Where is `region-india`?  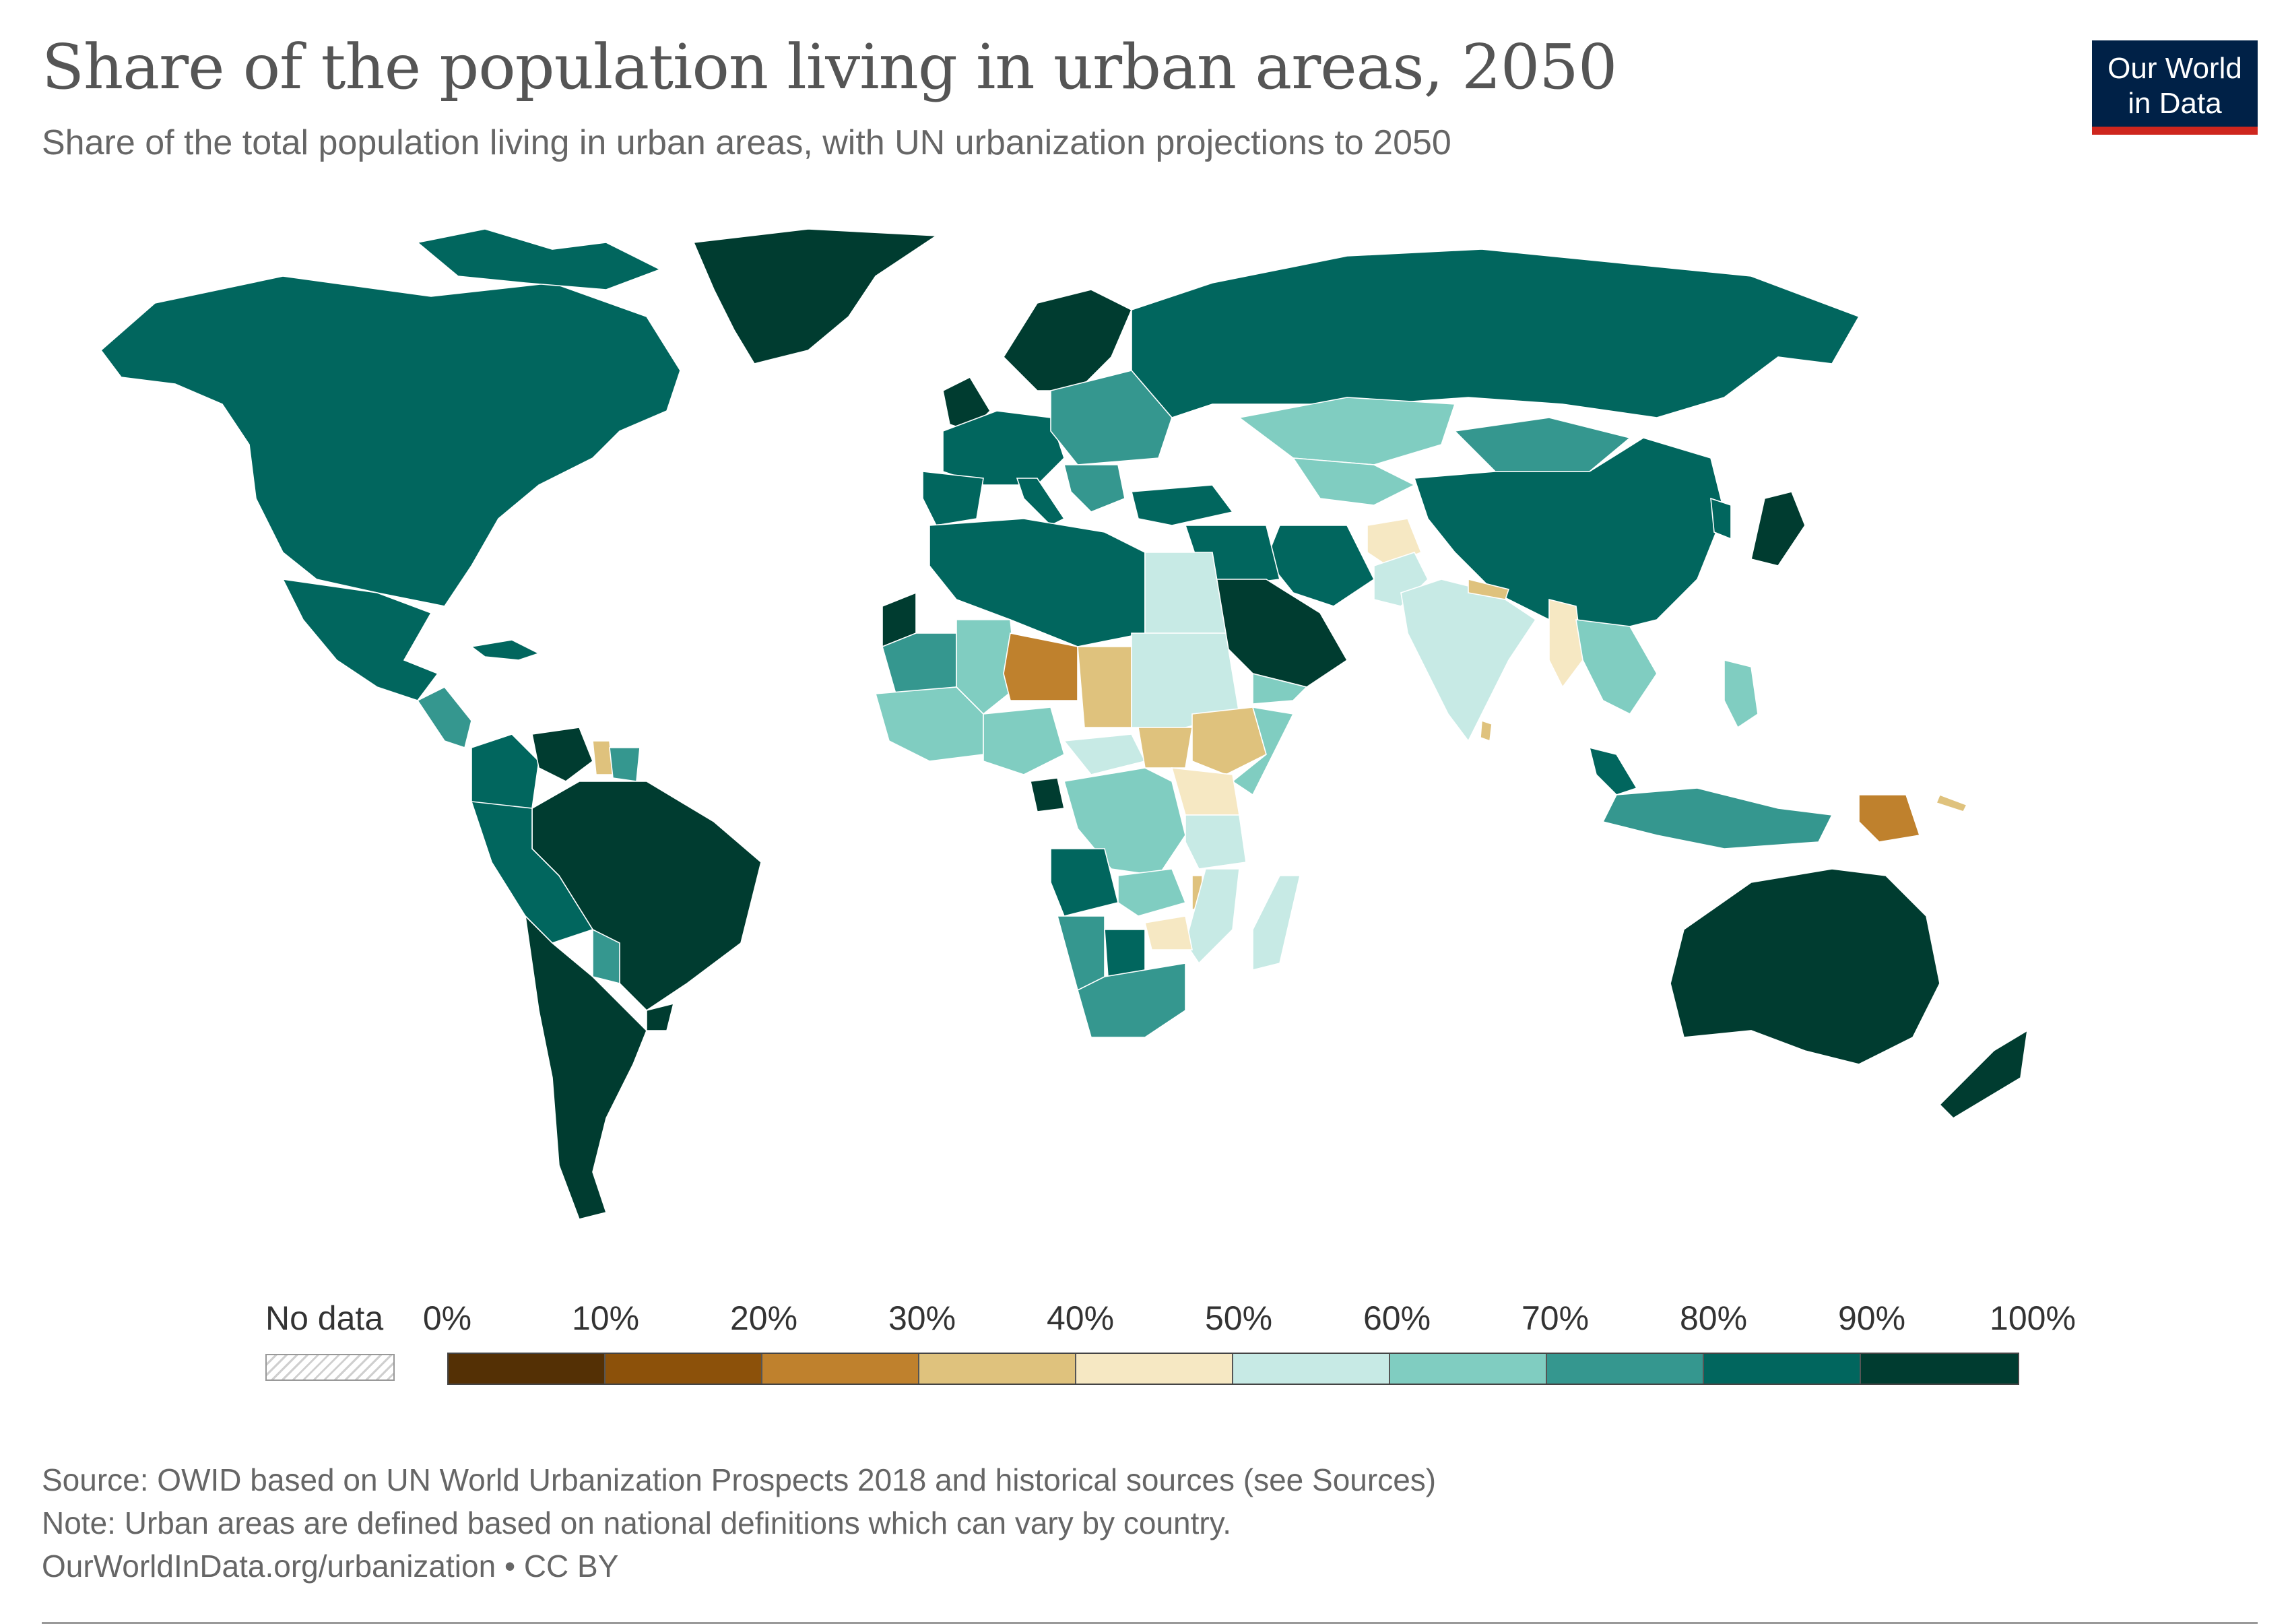
region-india is located at coordinates (1468, 660).